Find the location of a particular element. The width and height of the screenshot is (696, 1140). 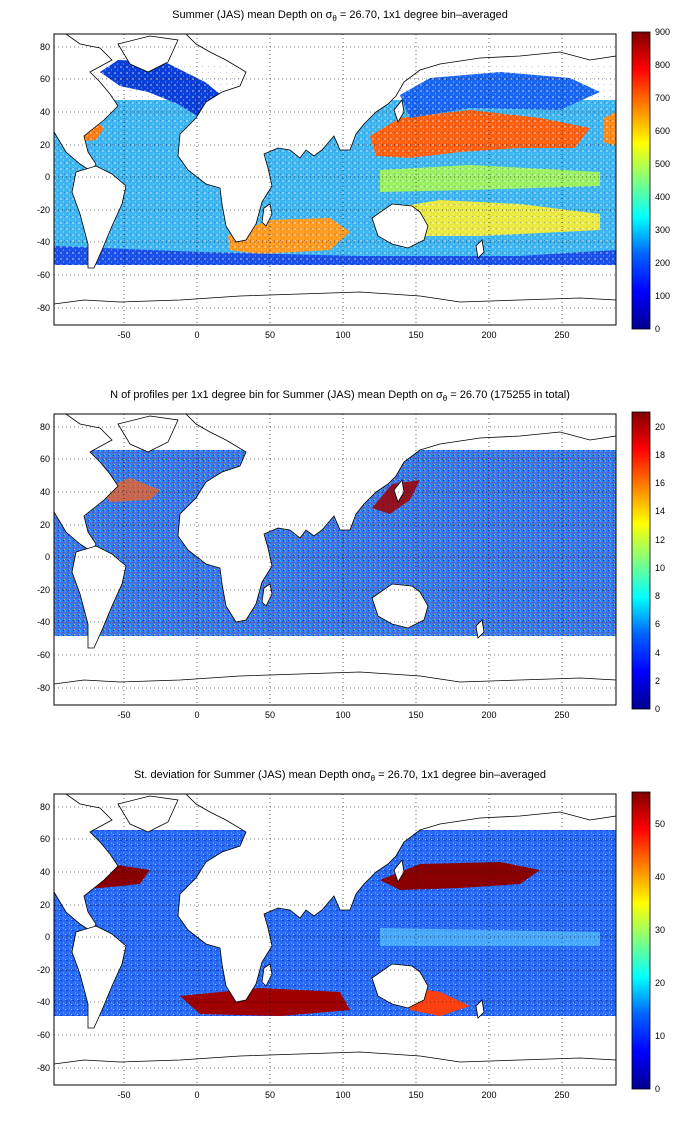

colorbar-tick-label: 2 is located at coordinates (657, 681).